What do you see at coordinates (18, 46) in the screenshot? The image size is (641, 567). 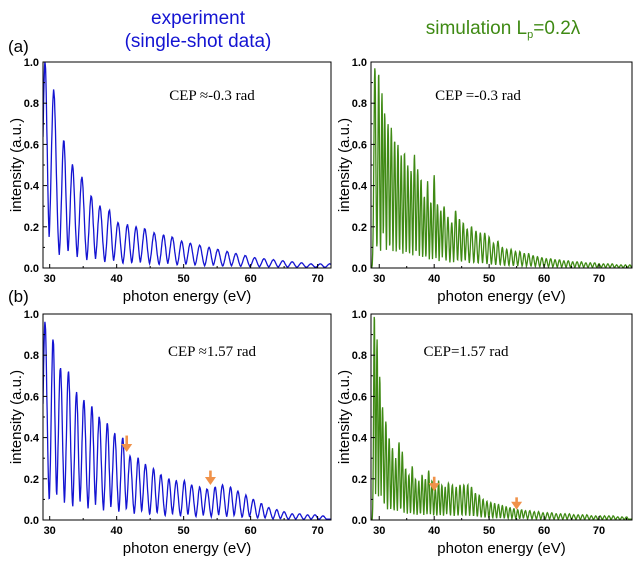 I see `panel-label: (a)` at bounding box center [18, 46].